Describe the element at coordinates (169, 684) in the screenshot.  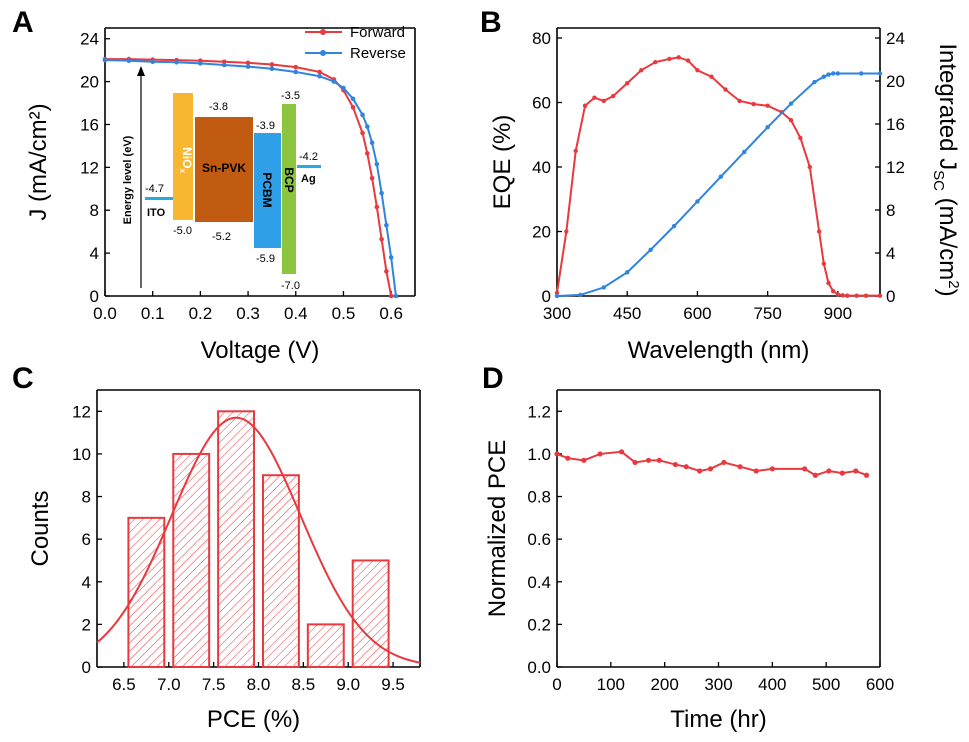
I see `c-x-tick-label: 7.0` at that location.